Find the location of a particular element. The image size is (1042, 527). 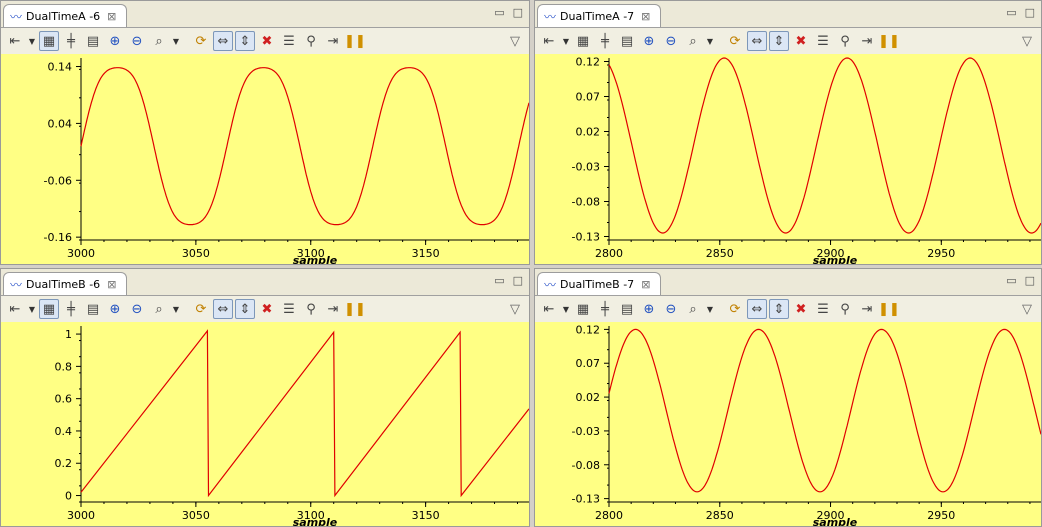

tab-dualtimea-6: 〰 DualTimeA -6 ⊠ is located at coordinates (65, 15).